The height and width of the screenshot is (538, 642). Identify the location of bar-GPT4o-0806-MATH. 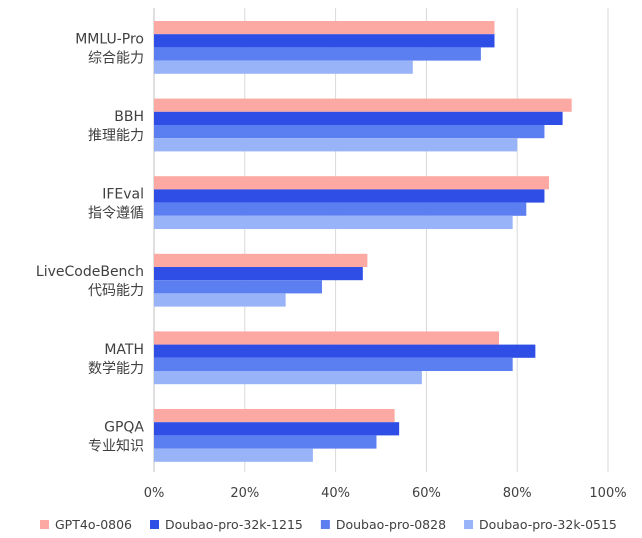
(327, 338).